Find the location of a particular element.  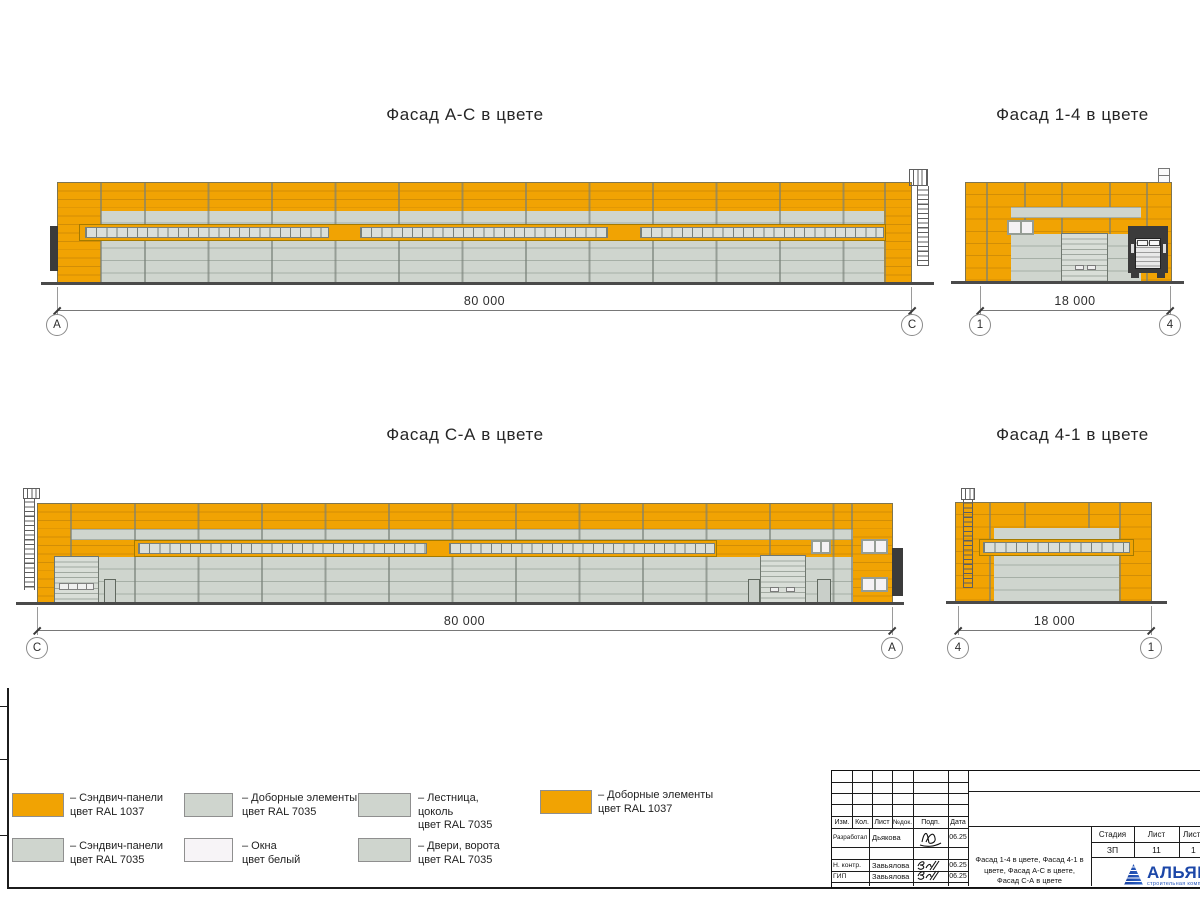

legend-label: – Доборные элементы цвет RAL 1037 is located at coordinates (656, 802).